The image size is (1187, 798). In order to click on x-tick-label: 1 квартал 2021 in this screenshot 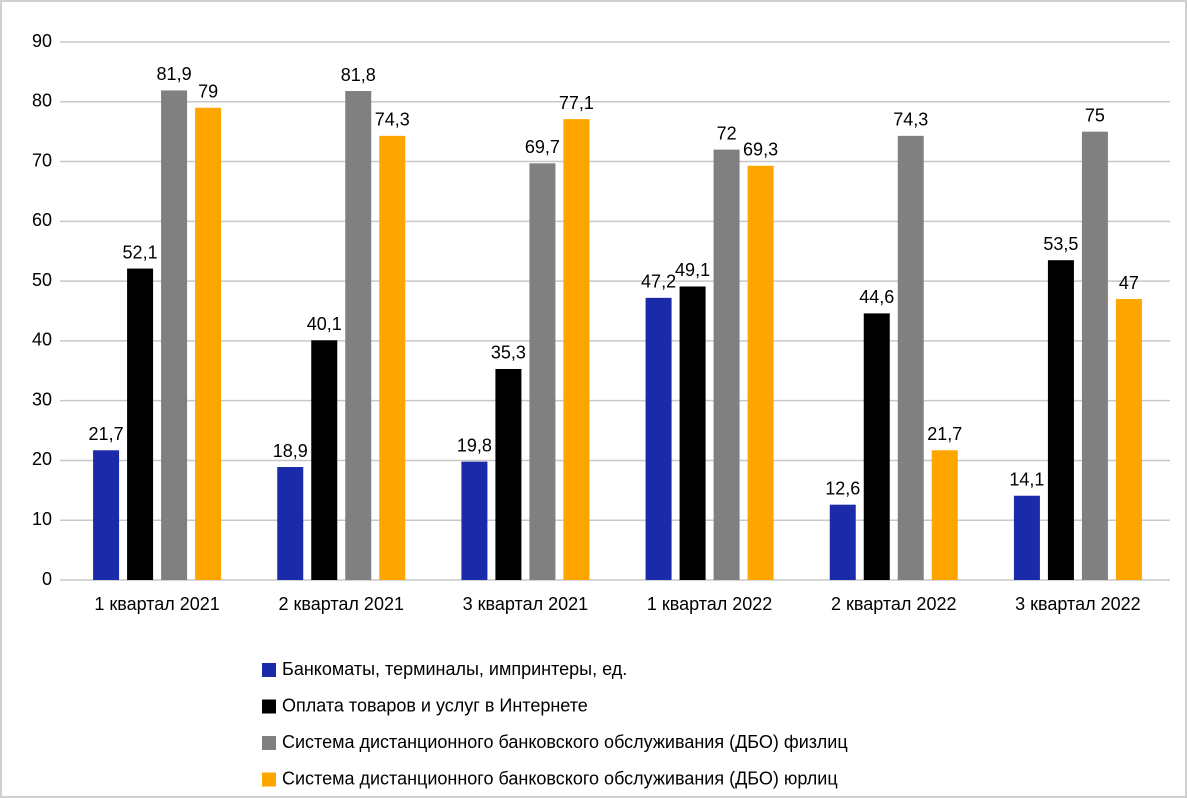, I will do `click(156, 604)`.